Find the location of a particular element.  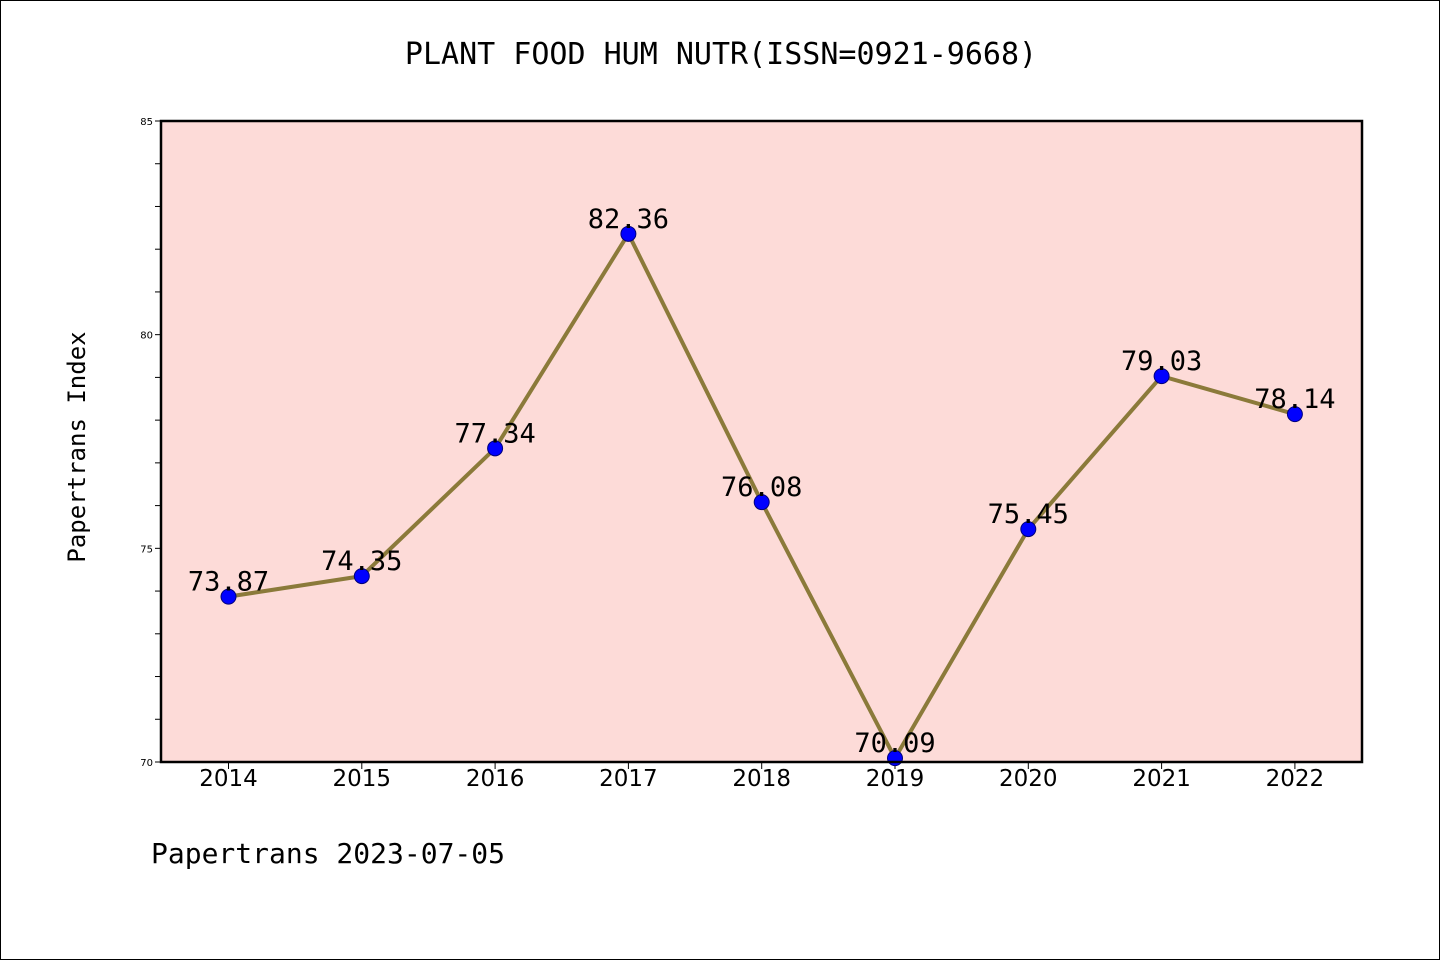

x-tick-label: 2018 is located at coordinates (761, 779).